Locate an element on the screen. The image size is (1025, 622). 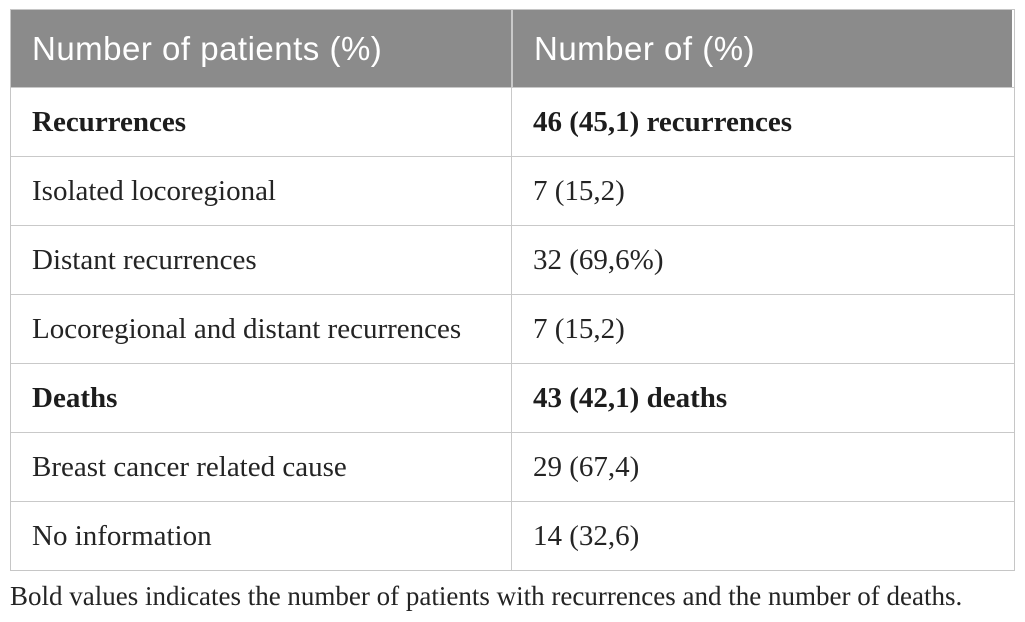
row-label: No information is located at coordinates (261, 535).